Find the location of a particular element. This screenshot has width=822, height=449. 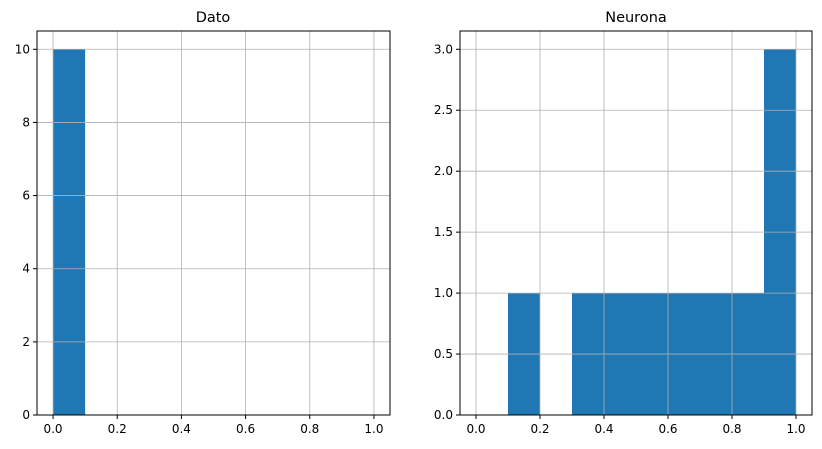

neurona-xtick-label-2: 0.4 is located at coordinates (603, 429).